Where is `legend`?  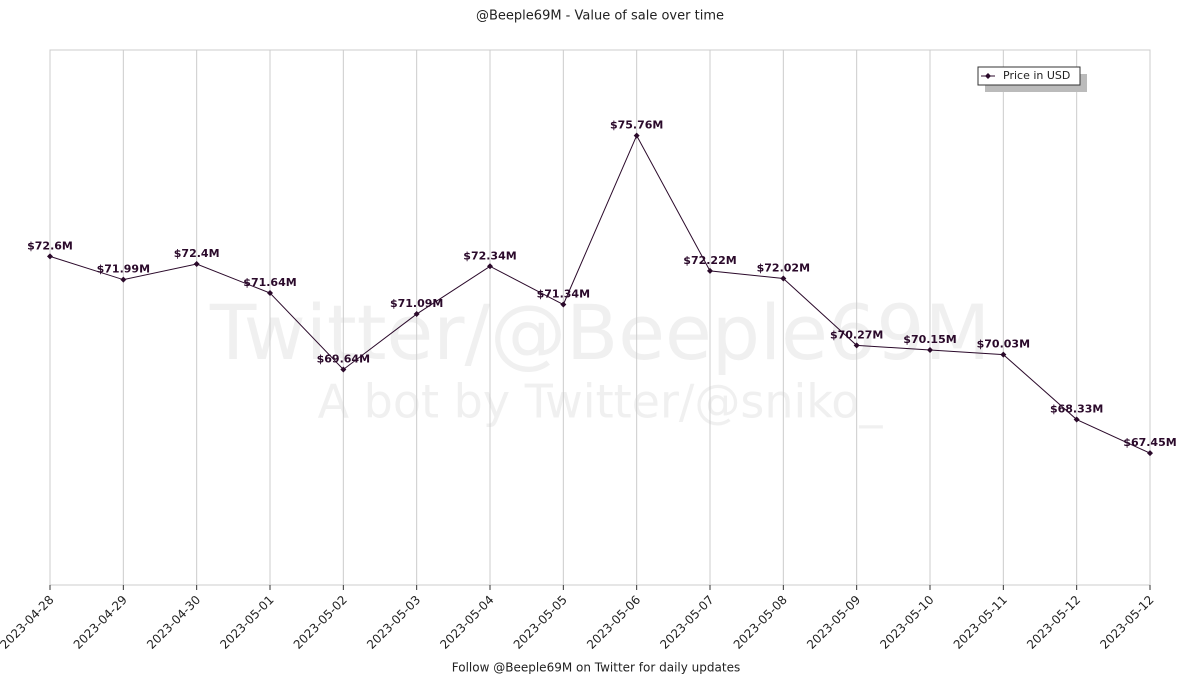 legend is located at coordinates (1029, 76).